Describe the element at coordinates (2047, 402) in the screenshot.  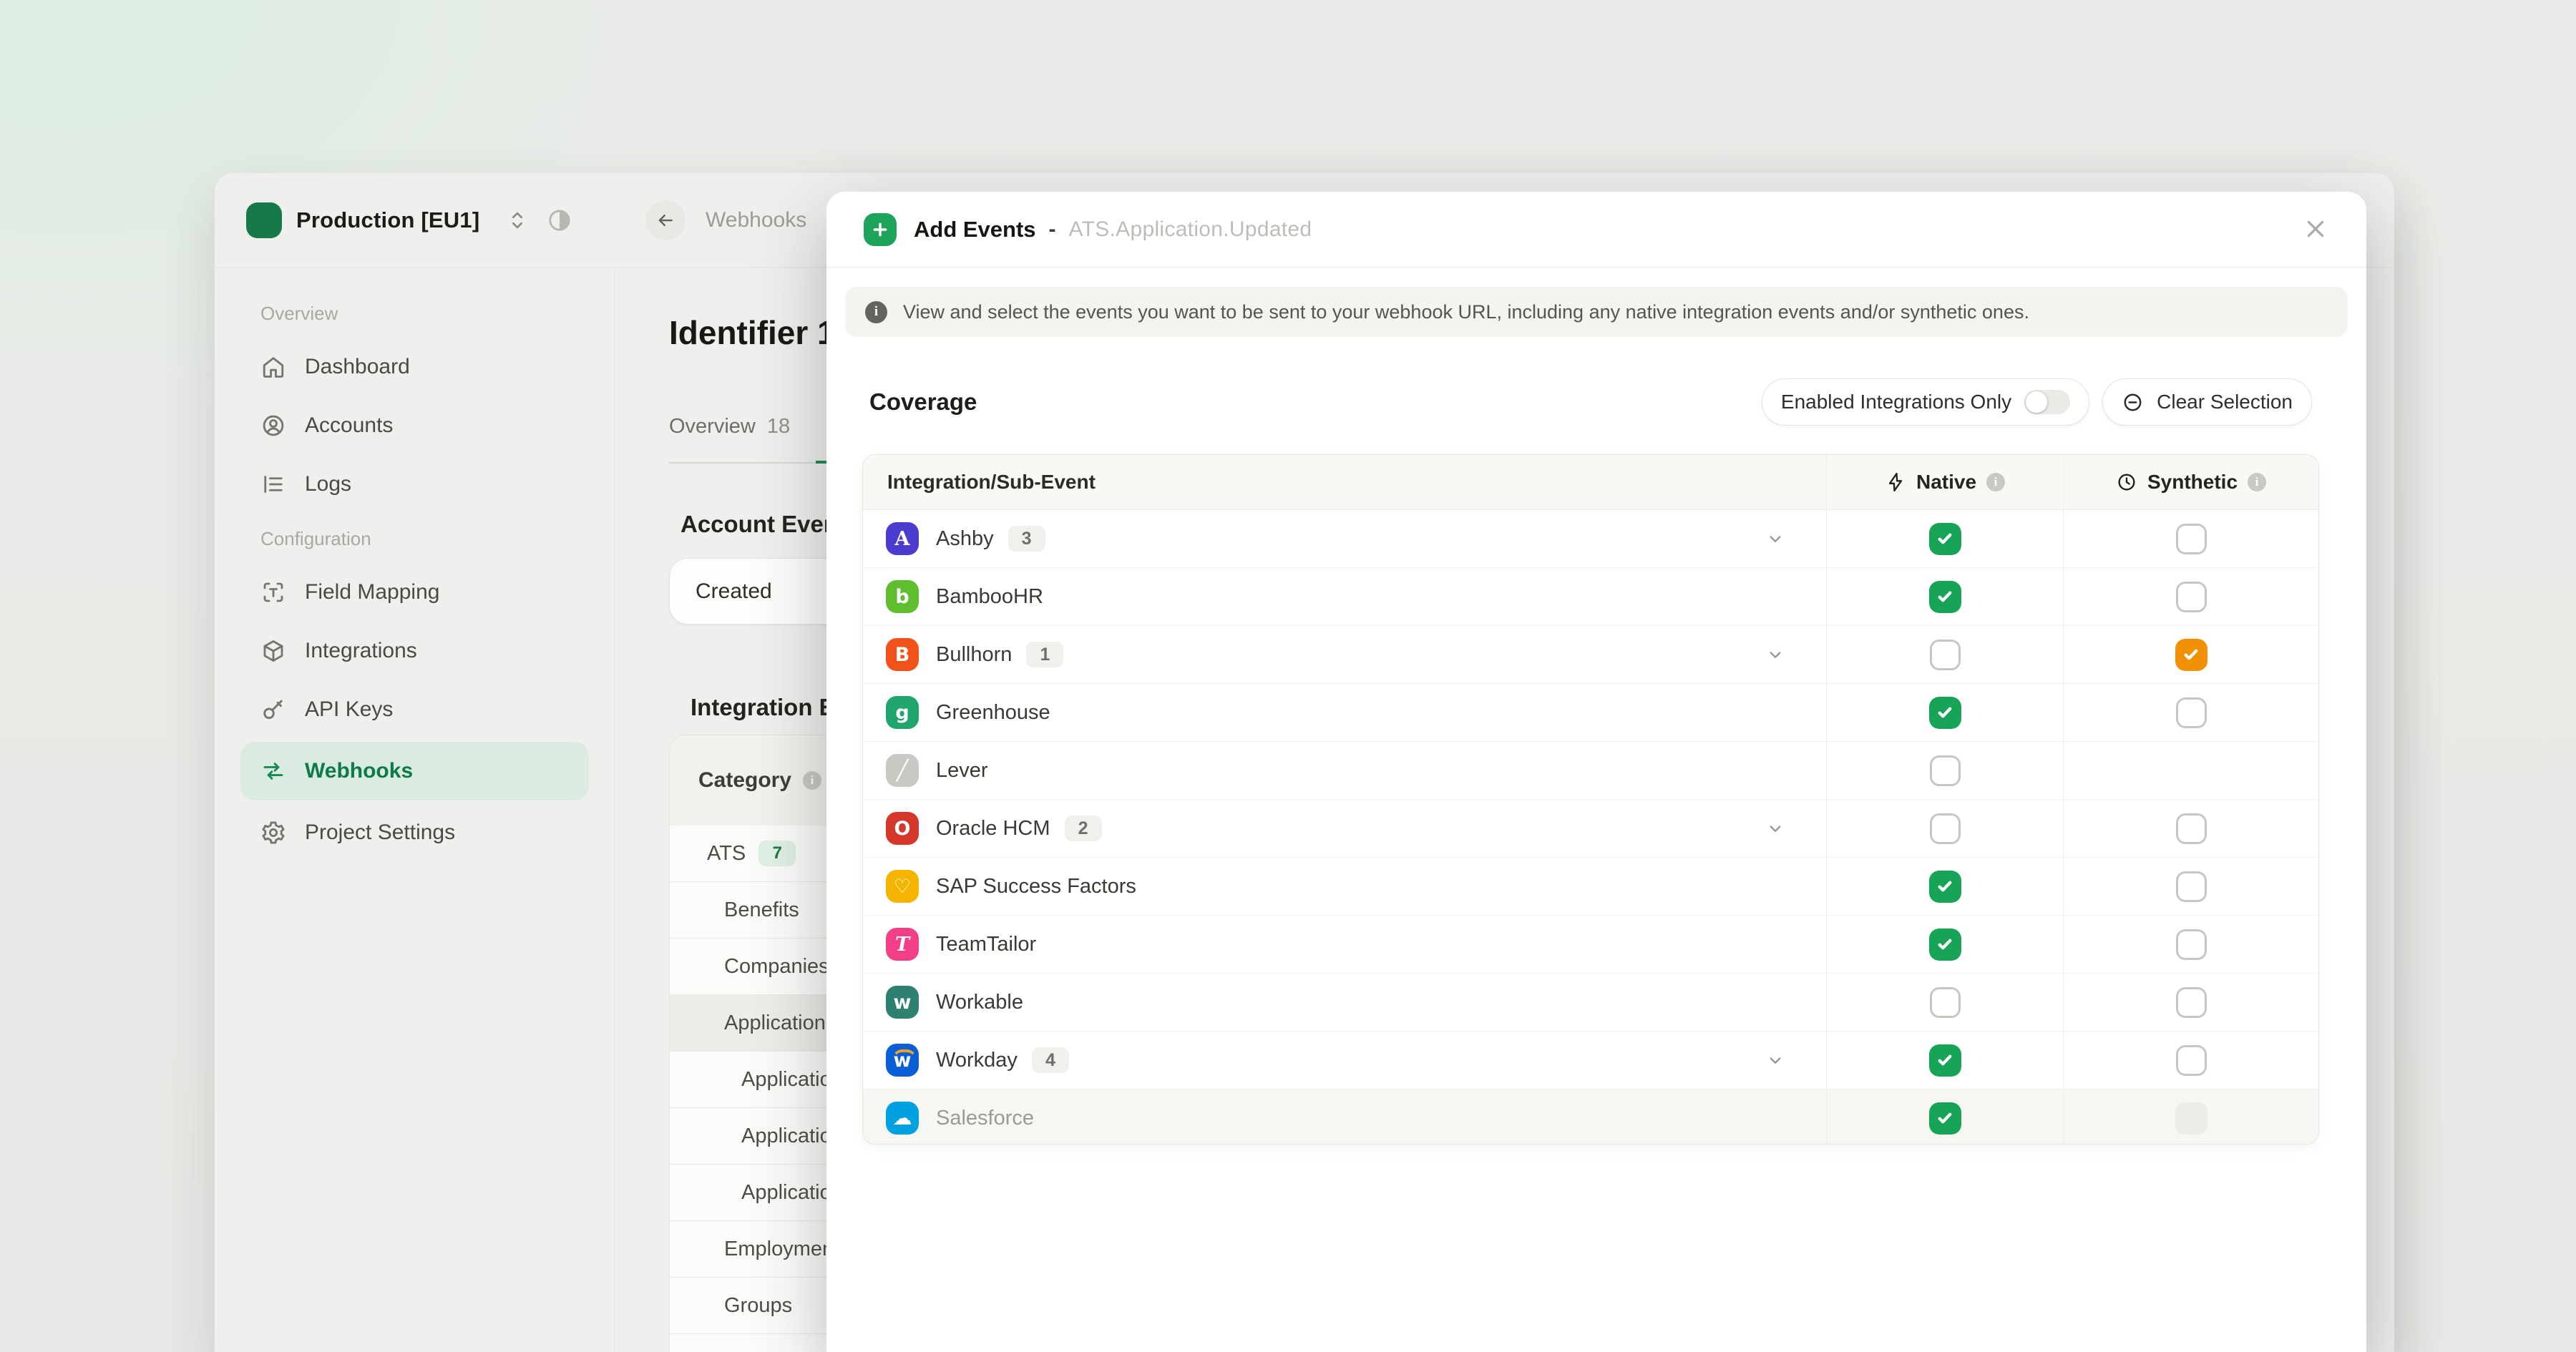
I see `toggle-switch` at that location.